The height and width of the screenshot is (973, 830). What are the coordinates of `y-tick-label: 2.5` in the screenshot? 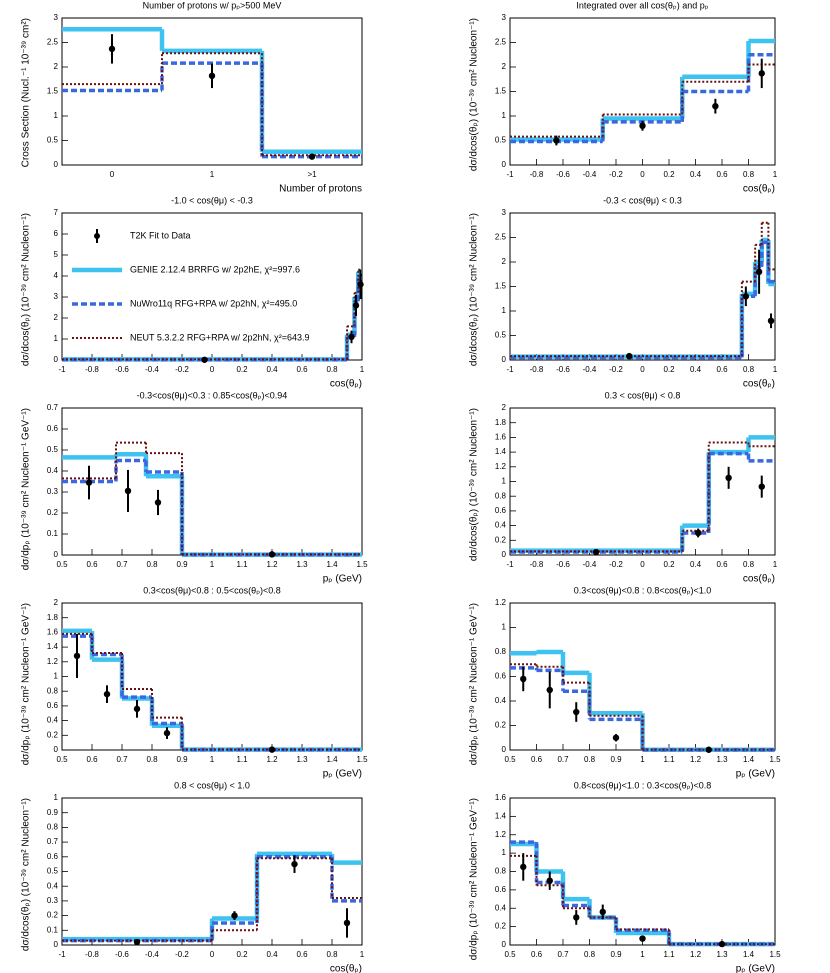 It's located at (501, 237).